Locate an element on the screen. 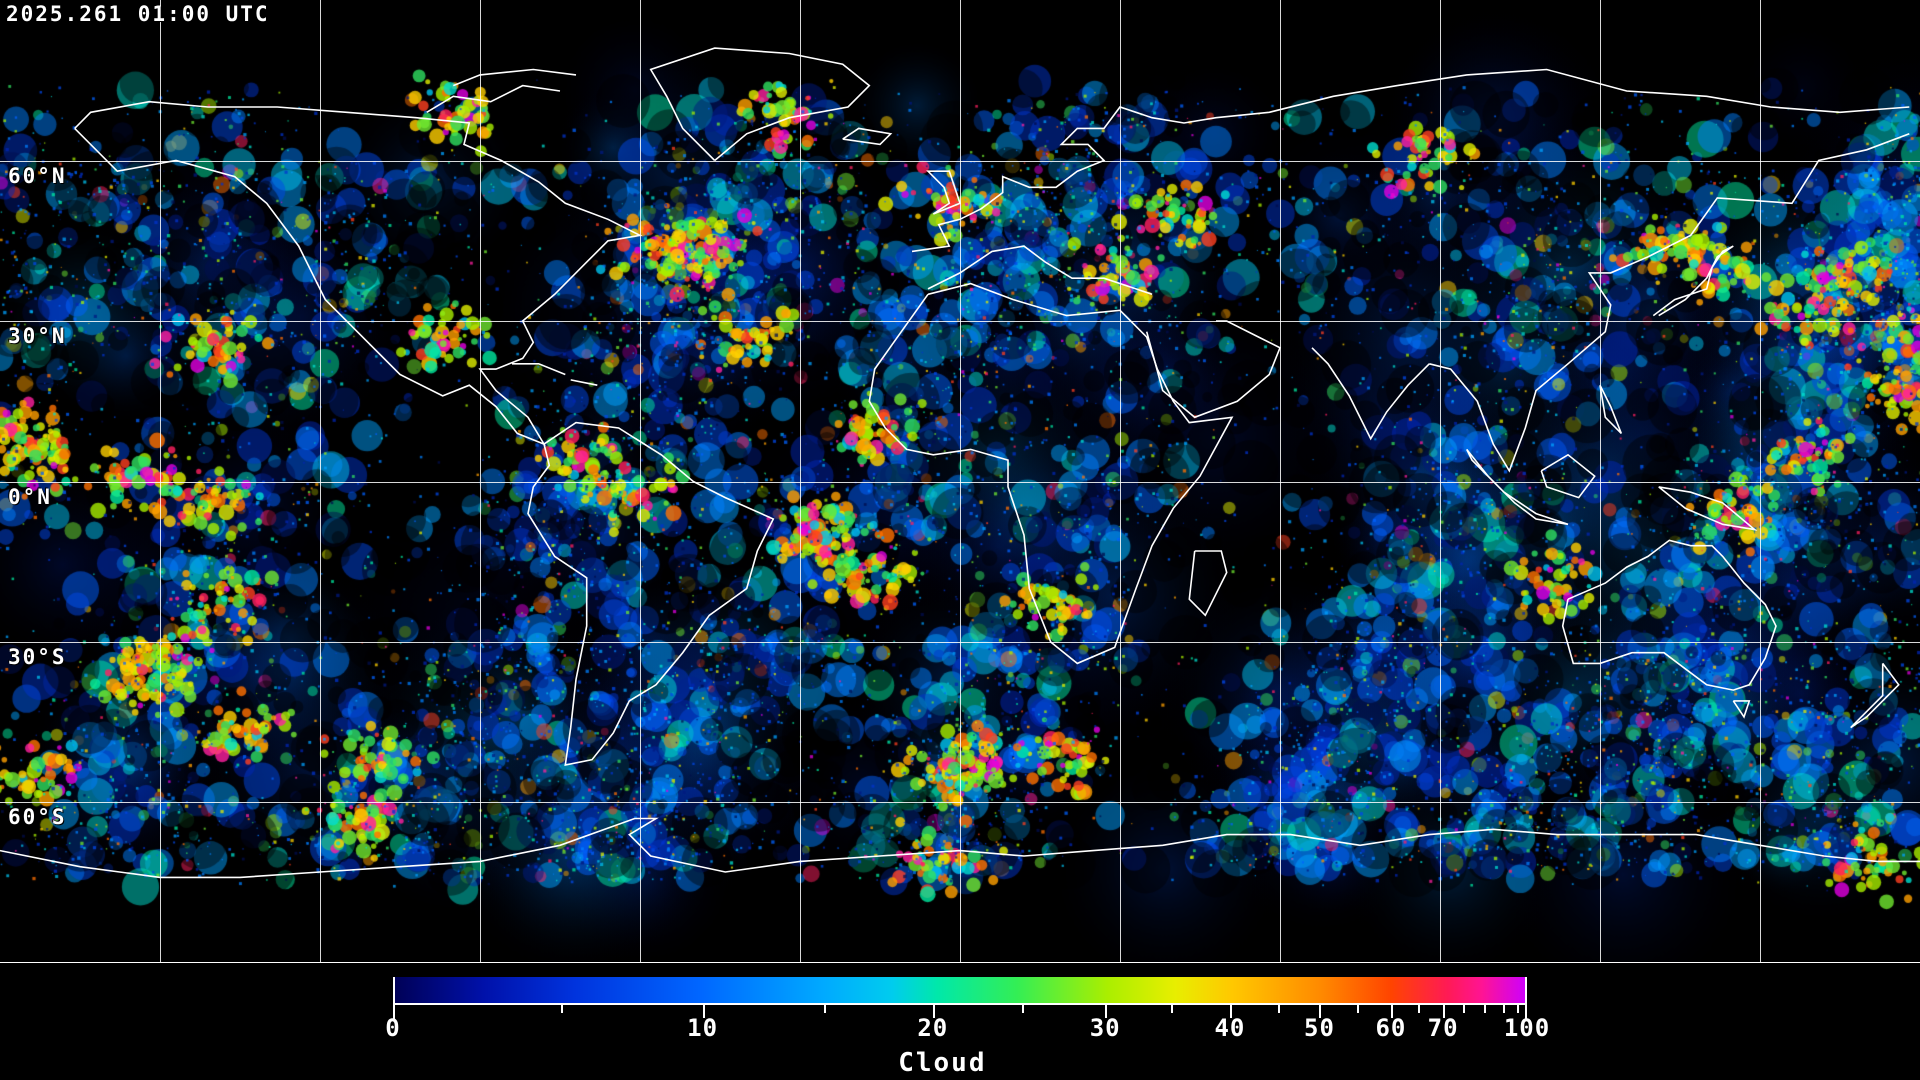 The image size is (1920, 1080). colorbar-tick-label: 100 is located at coordinates (1527, 1028).